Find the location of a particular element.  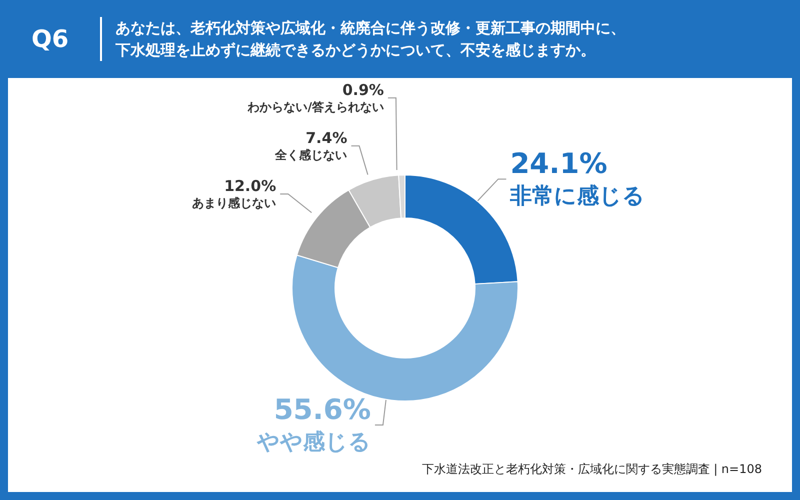

slice-label: 非常に感じる is located at coordinates (577, 197).